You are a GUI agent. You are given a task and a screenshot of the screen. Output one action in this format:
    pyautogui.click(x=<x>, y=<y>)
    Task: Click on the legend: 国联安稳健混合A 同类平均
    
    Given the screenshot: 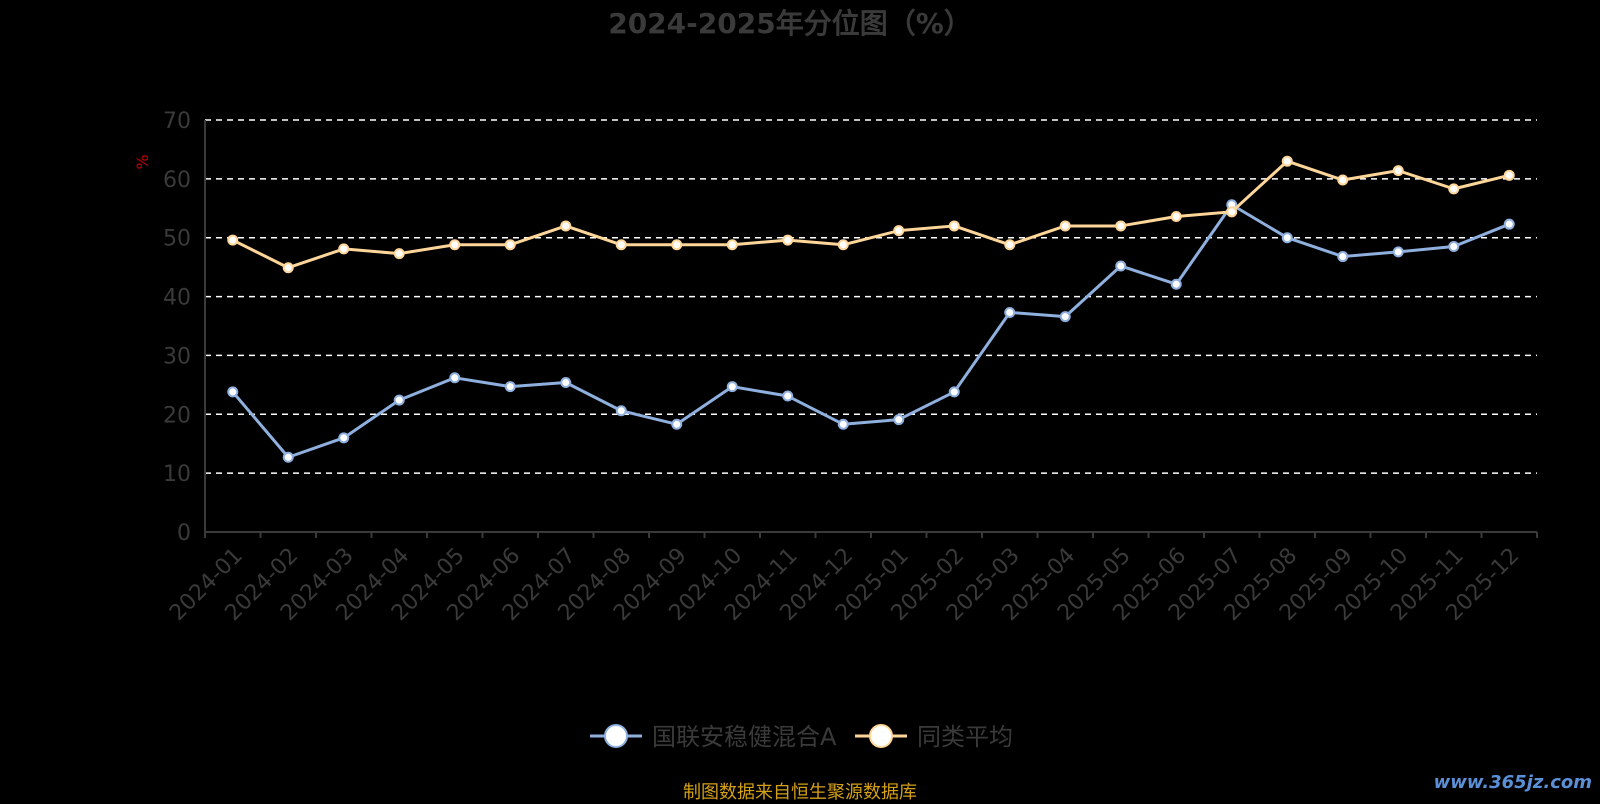 What is the action you would take?
    pyautogui.click(x=801, y=737)
    